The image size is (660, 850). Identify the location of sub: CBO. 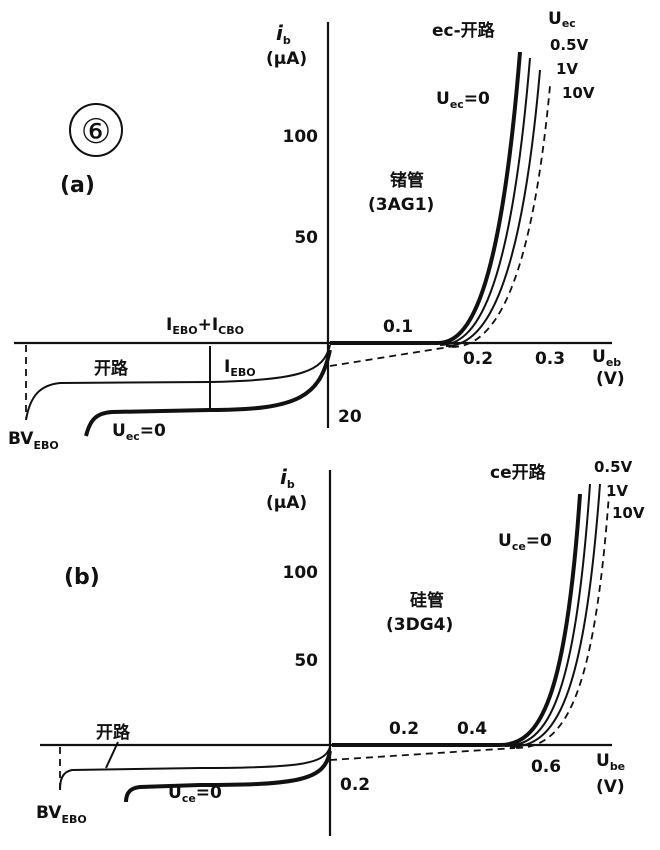
(231, 330).